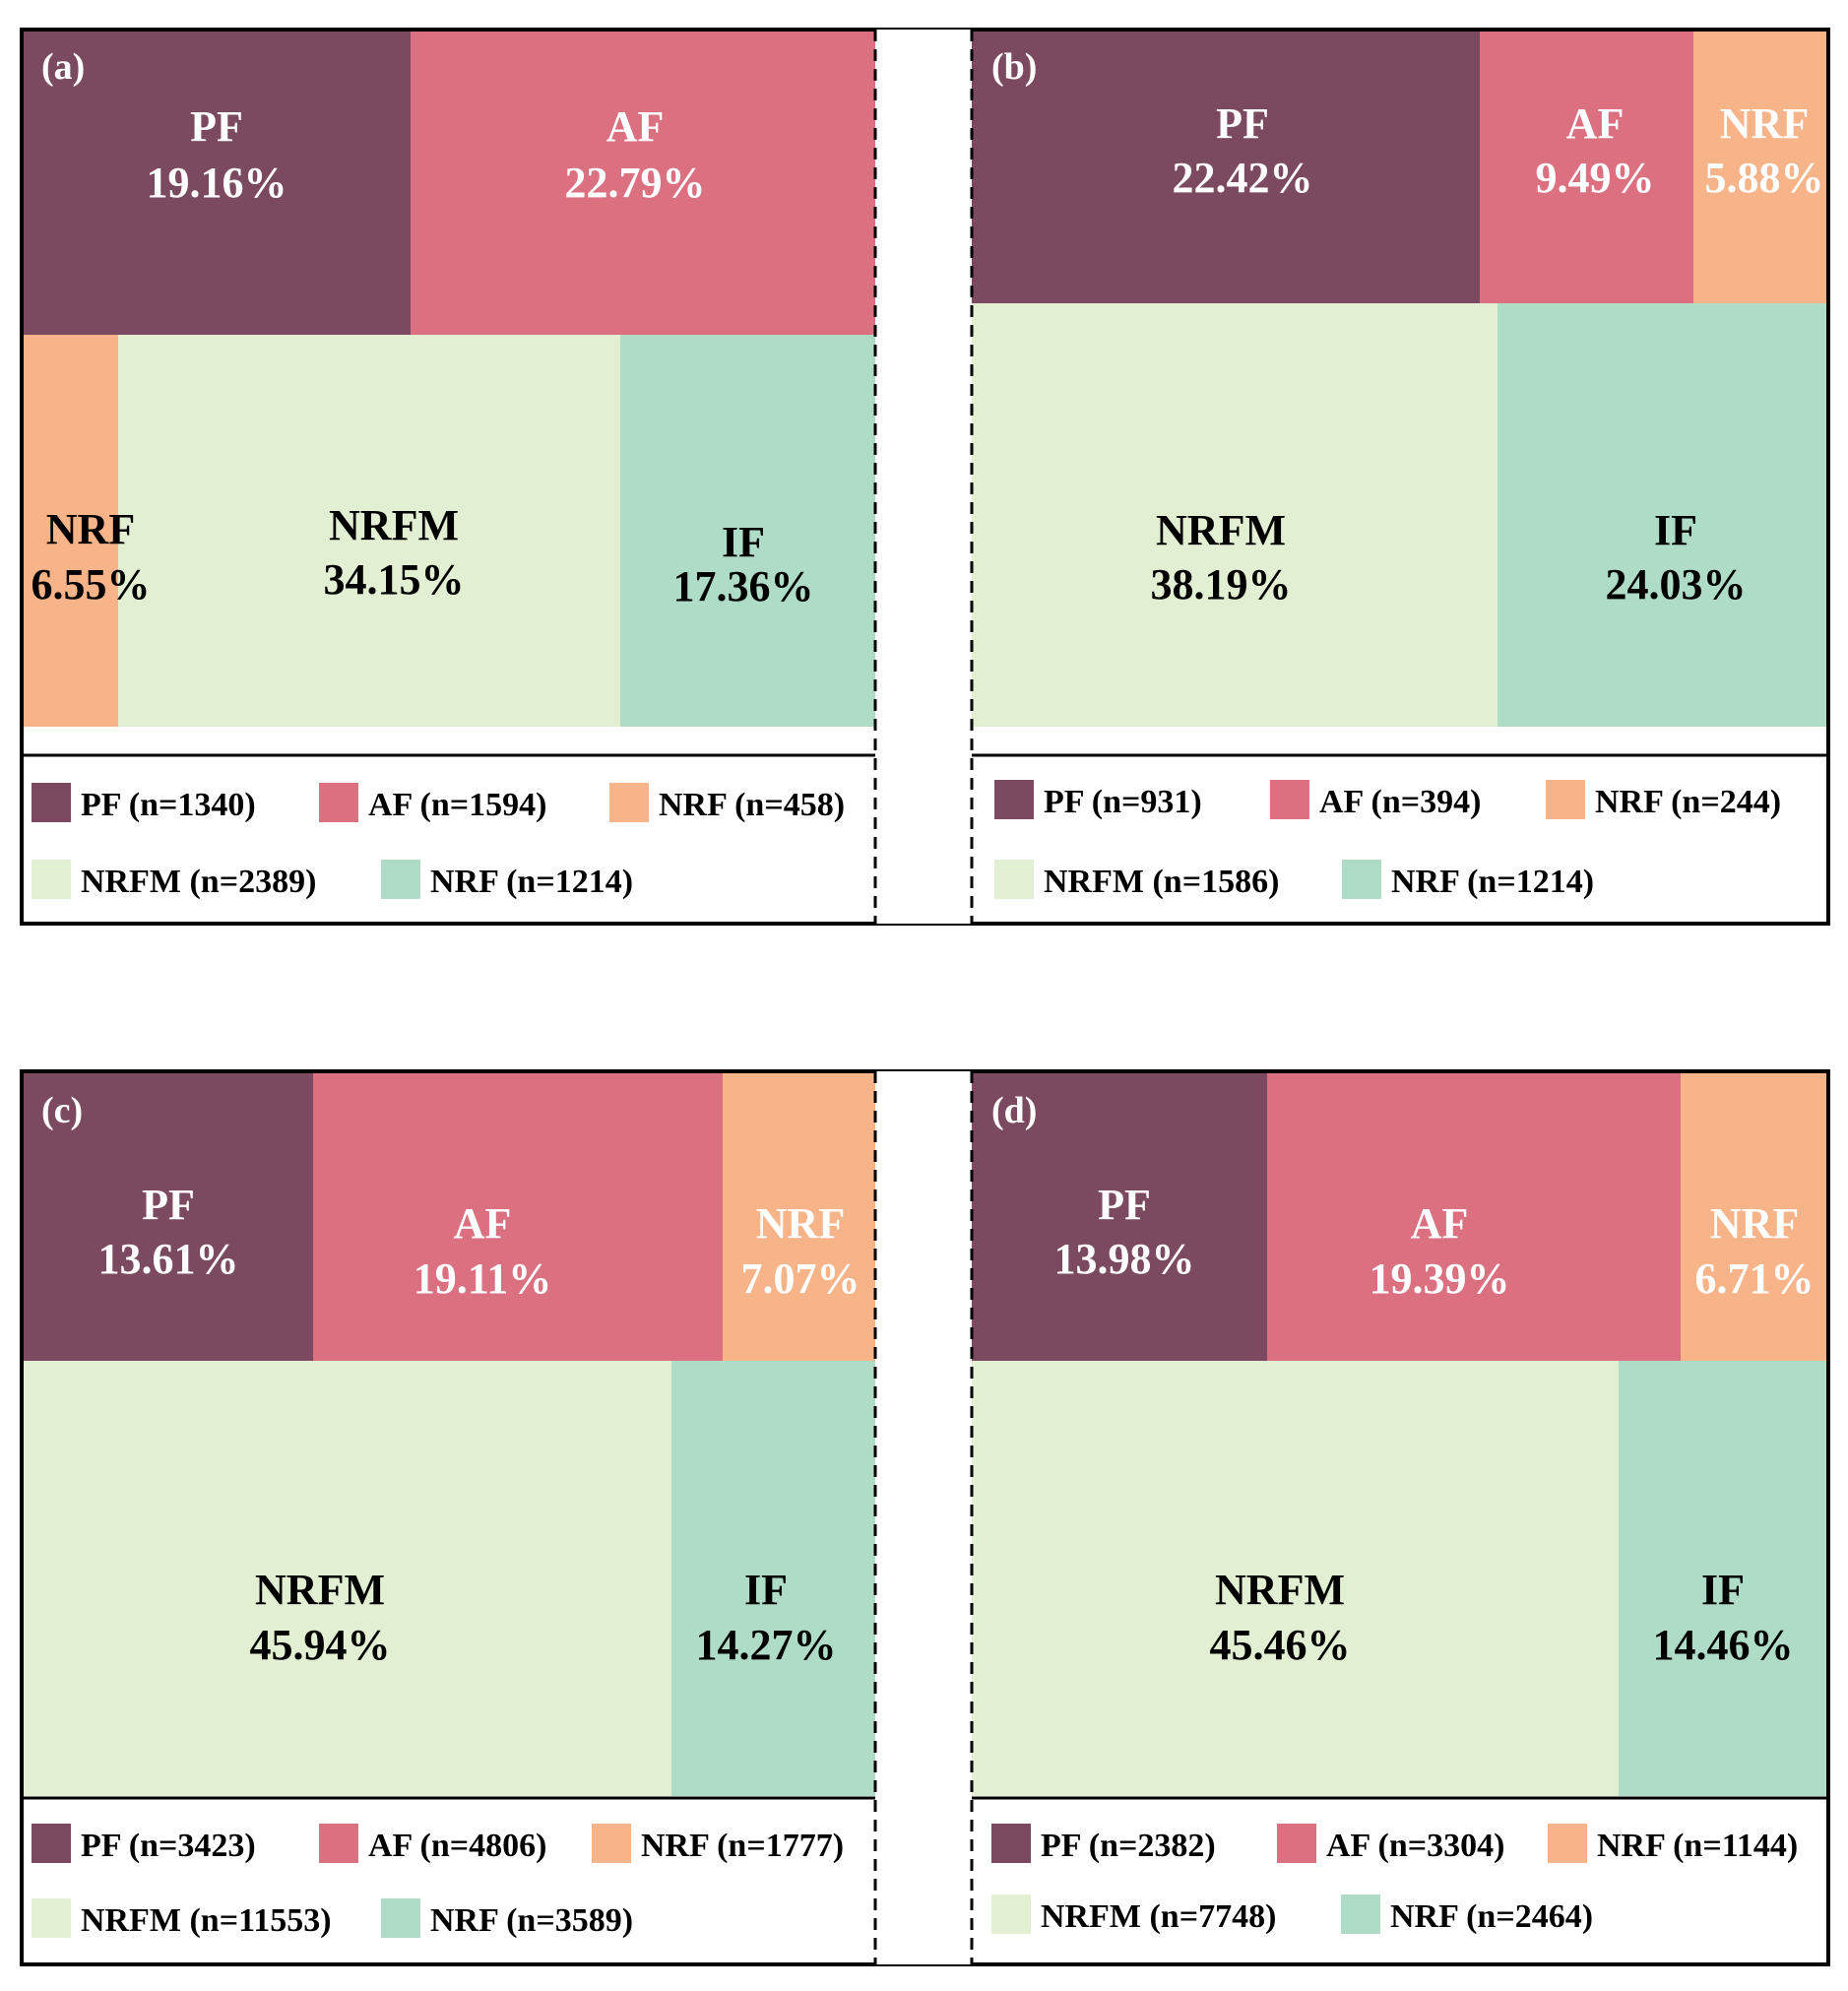 Image resolution: width=1848 pixels, height=1991 pixels. What do you see at coordinates (483, 1278) in the screenshot?
I see `cell-value-af: 19.11%` at bounding box center [483, 1278].